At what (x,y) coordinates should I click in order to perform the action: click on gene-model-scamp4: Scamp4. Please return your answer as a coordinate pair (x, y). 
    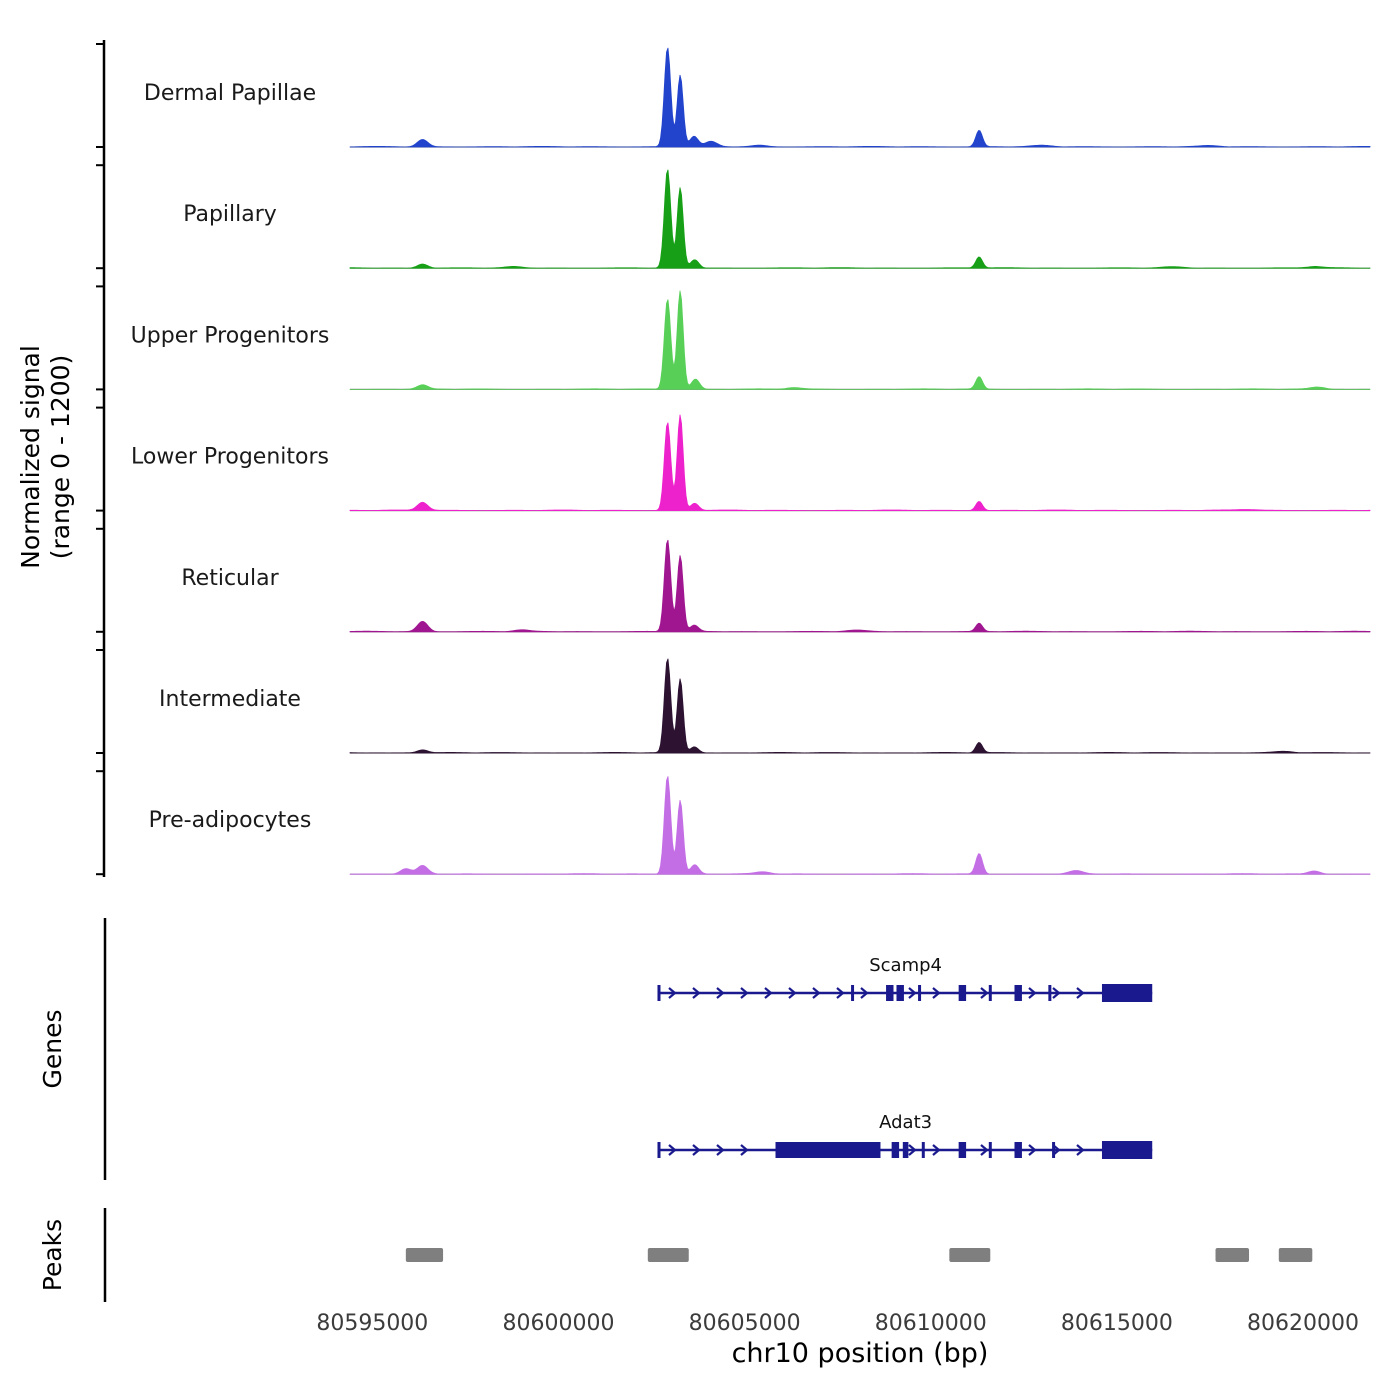
    Looking at the image, I should click on (905, 978).